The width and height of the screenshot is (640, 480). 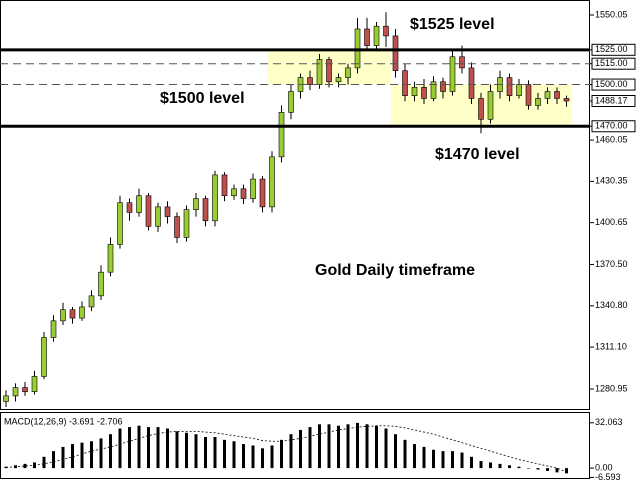 What do you see at coordinates (611, 305) in the screenshot?
I see `y-tick-label: 1340.80` at bounding box center [611, 305].